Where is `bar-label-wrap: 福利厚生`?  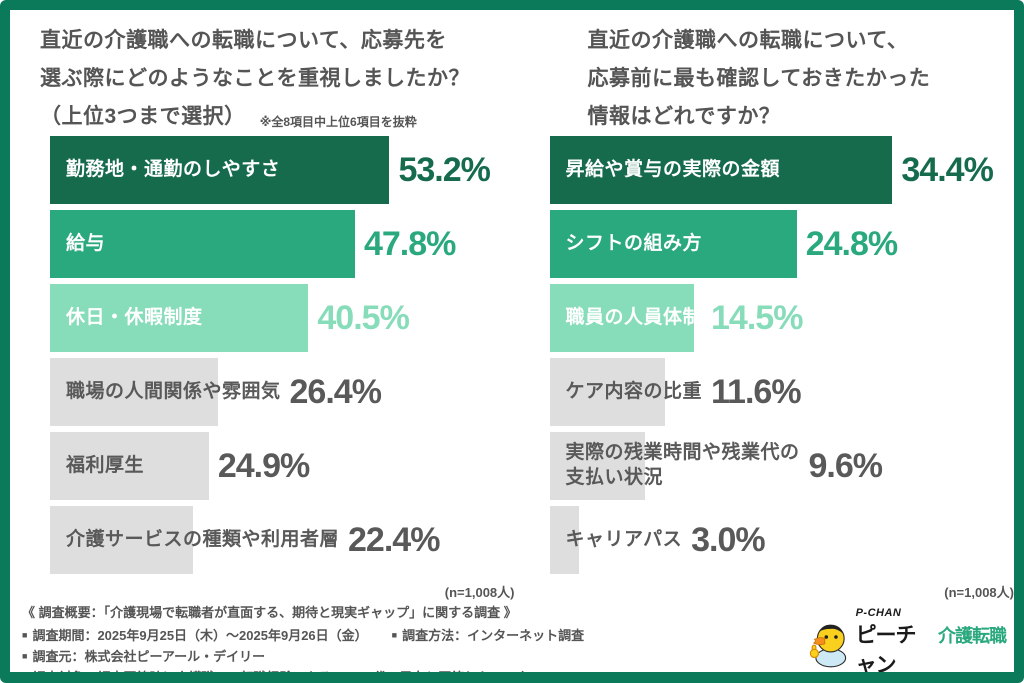 bar-label-wrap: 福利厚生 is located at coordinates (129, 466).